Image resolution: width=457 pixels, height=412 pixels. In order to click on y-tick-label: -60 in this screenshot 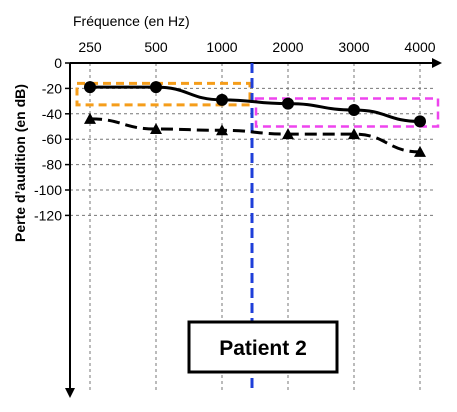, I will do `click(52, 139)`.